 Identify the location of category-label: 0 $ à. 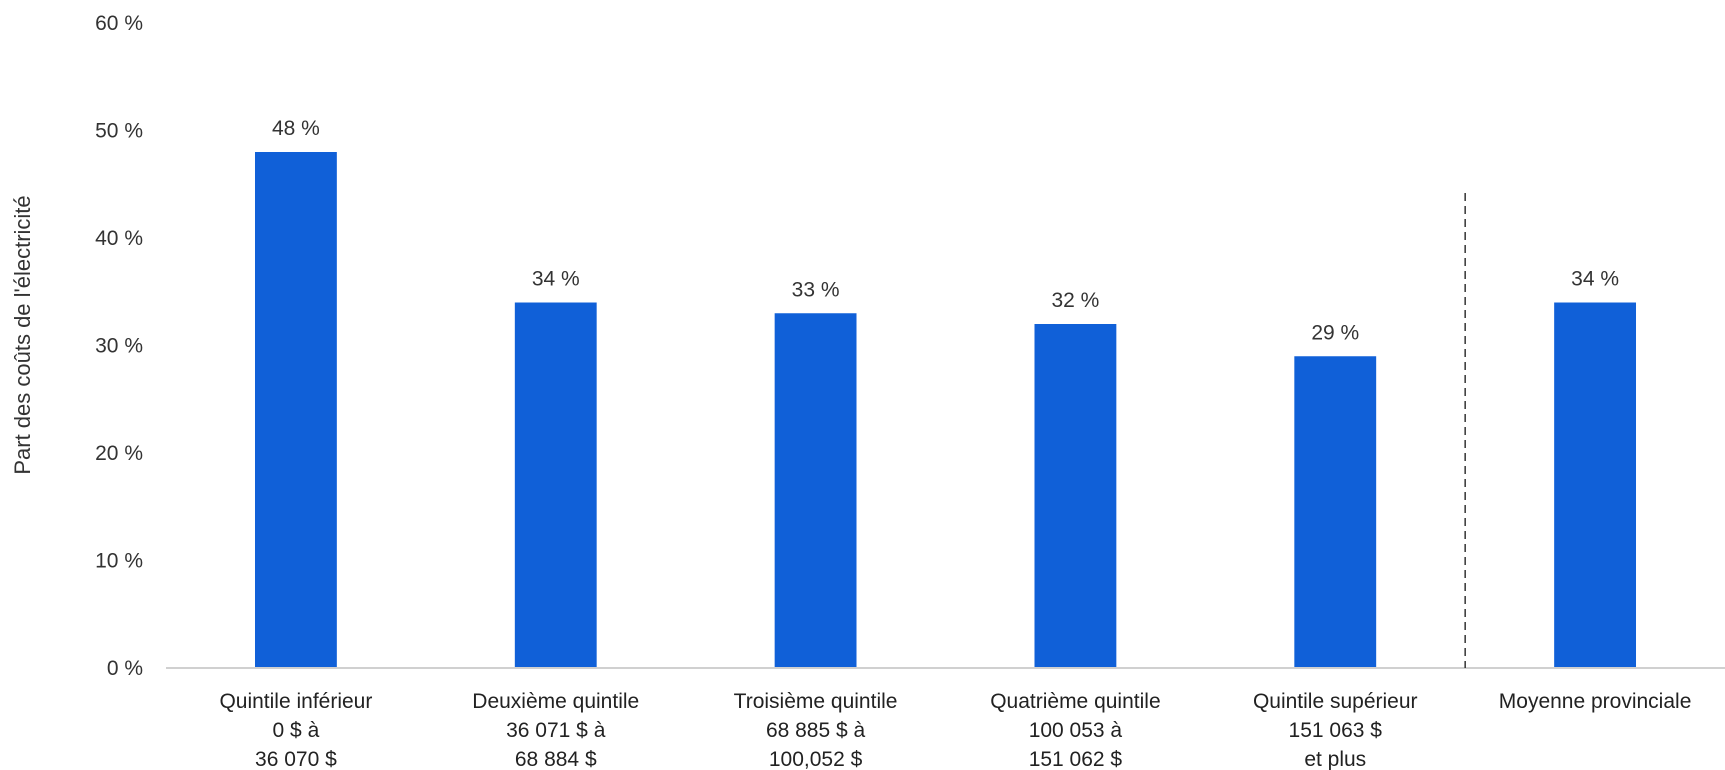
(296, 730).